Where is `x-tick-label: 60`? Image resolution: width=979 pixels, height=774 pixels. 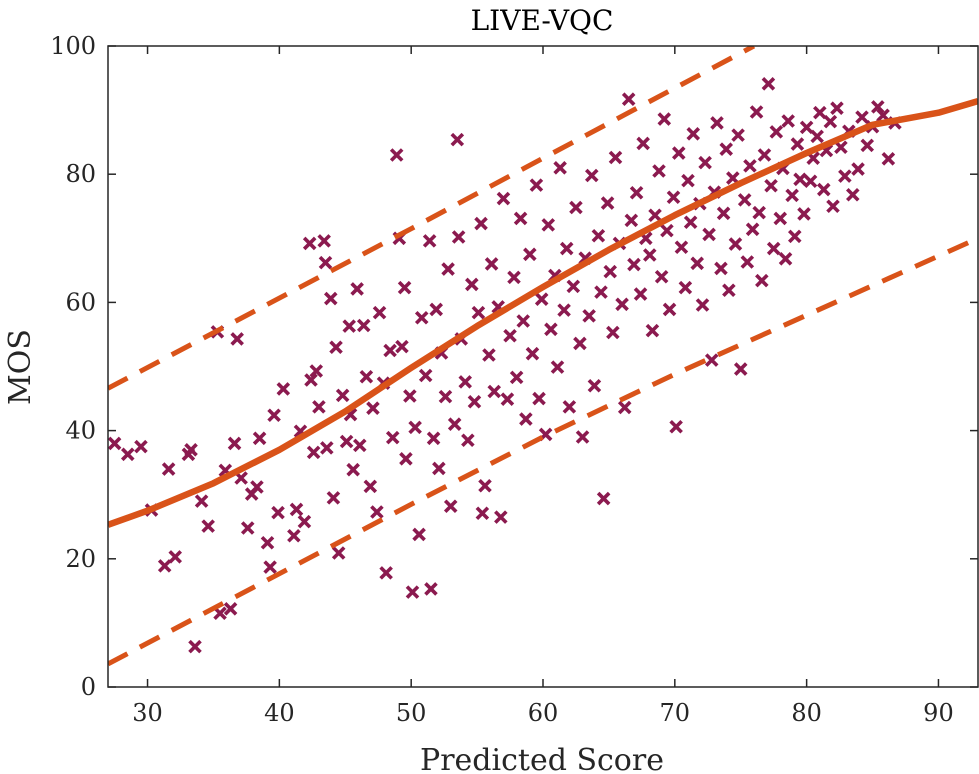
x-tick-label: 60 is located at coordinates (543, 713).